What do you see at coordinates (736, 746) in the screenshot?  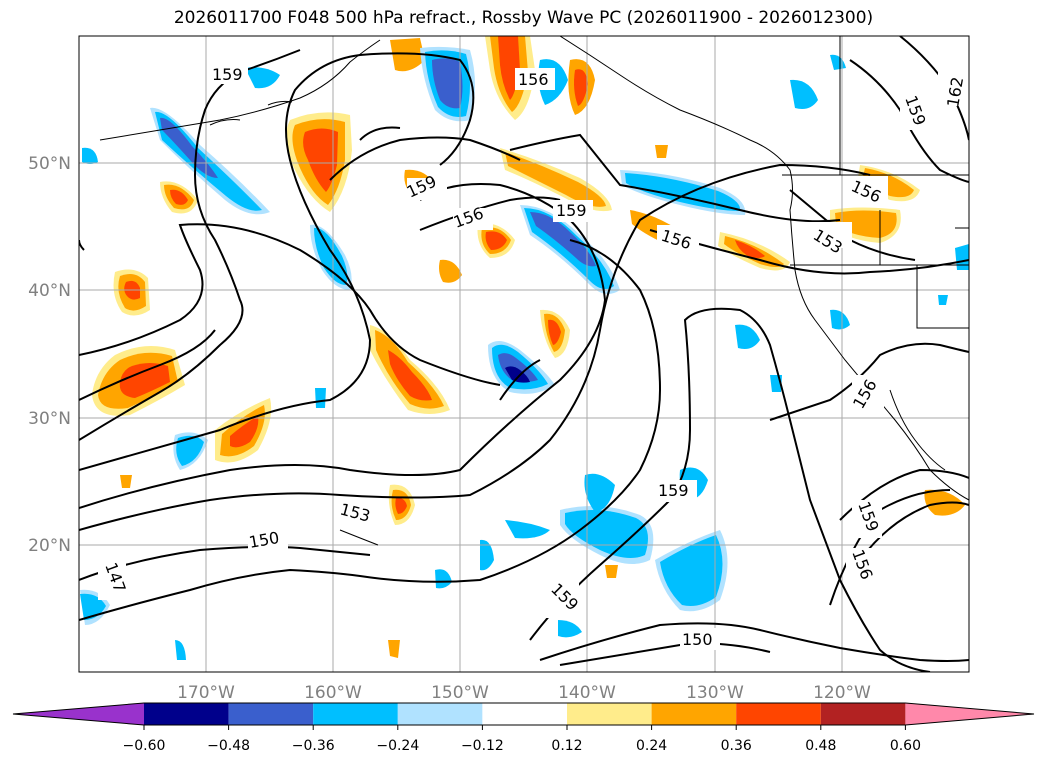 I see `colorbar-tick-label: 0.36` at bounding box center [736, 746].